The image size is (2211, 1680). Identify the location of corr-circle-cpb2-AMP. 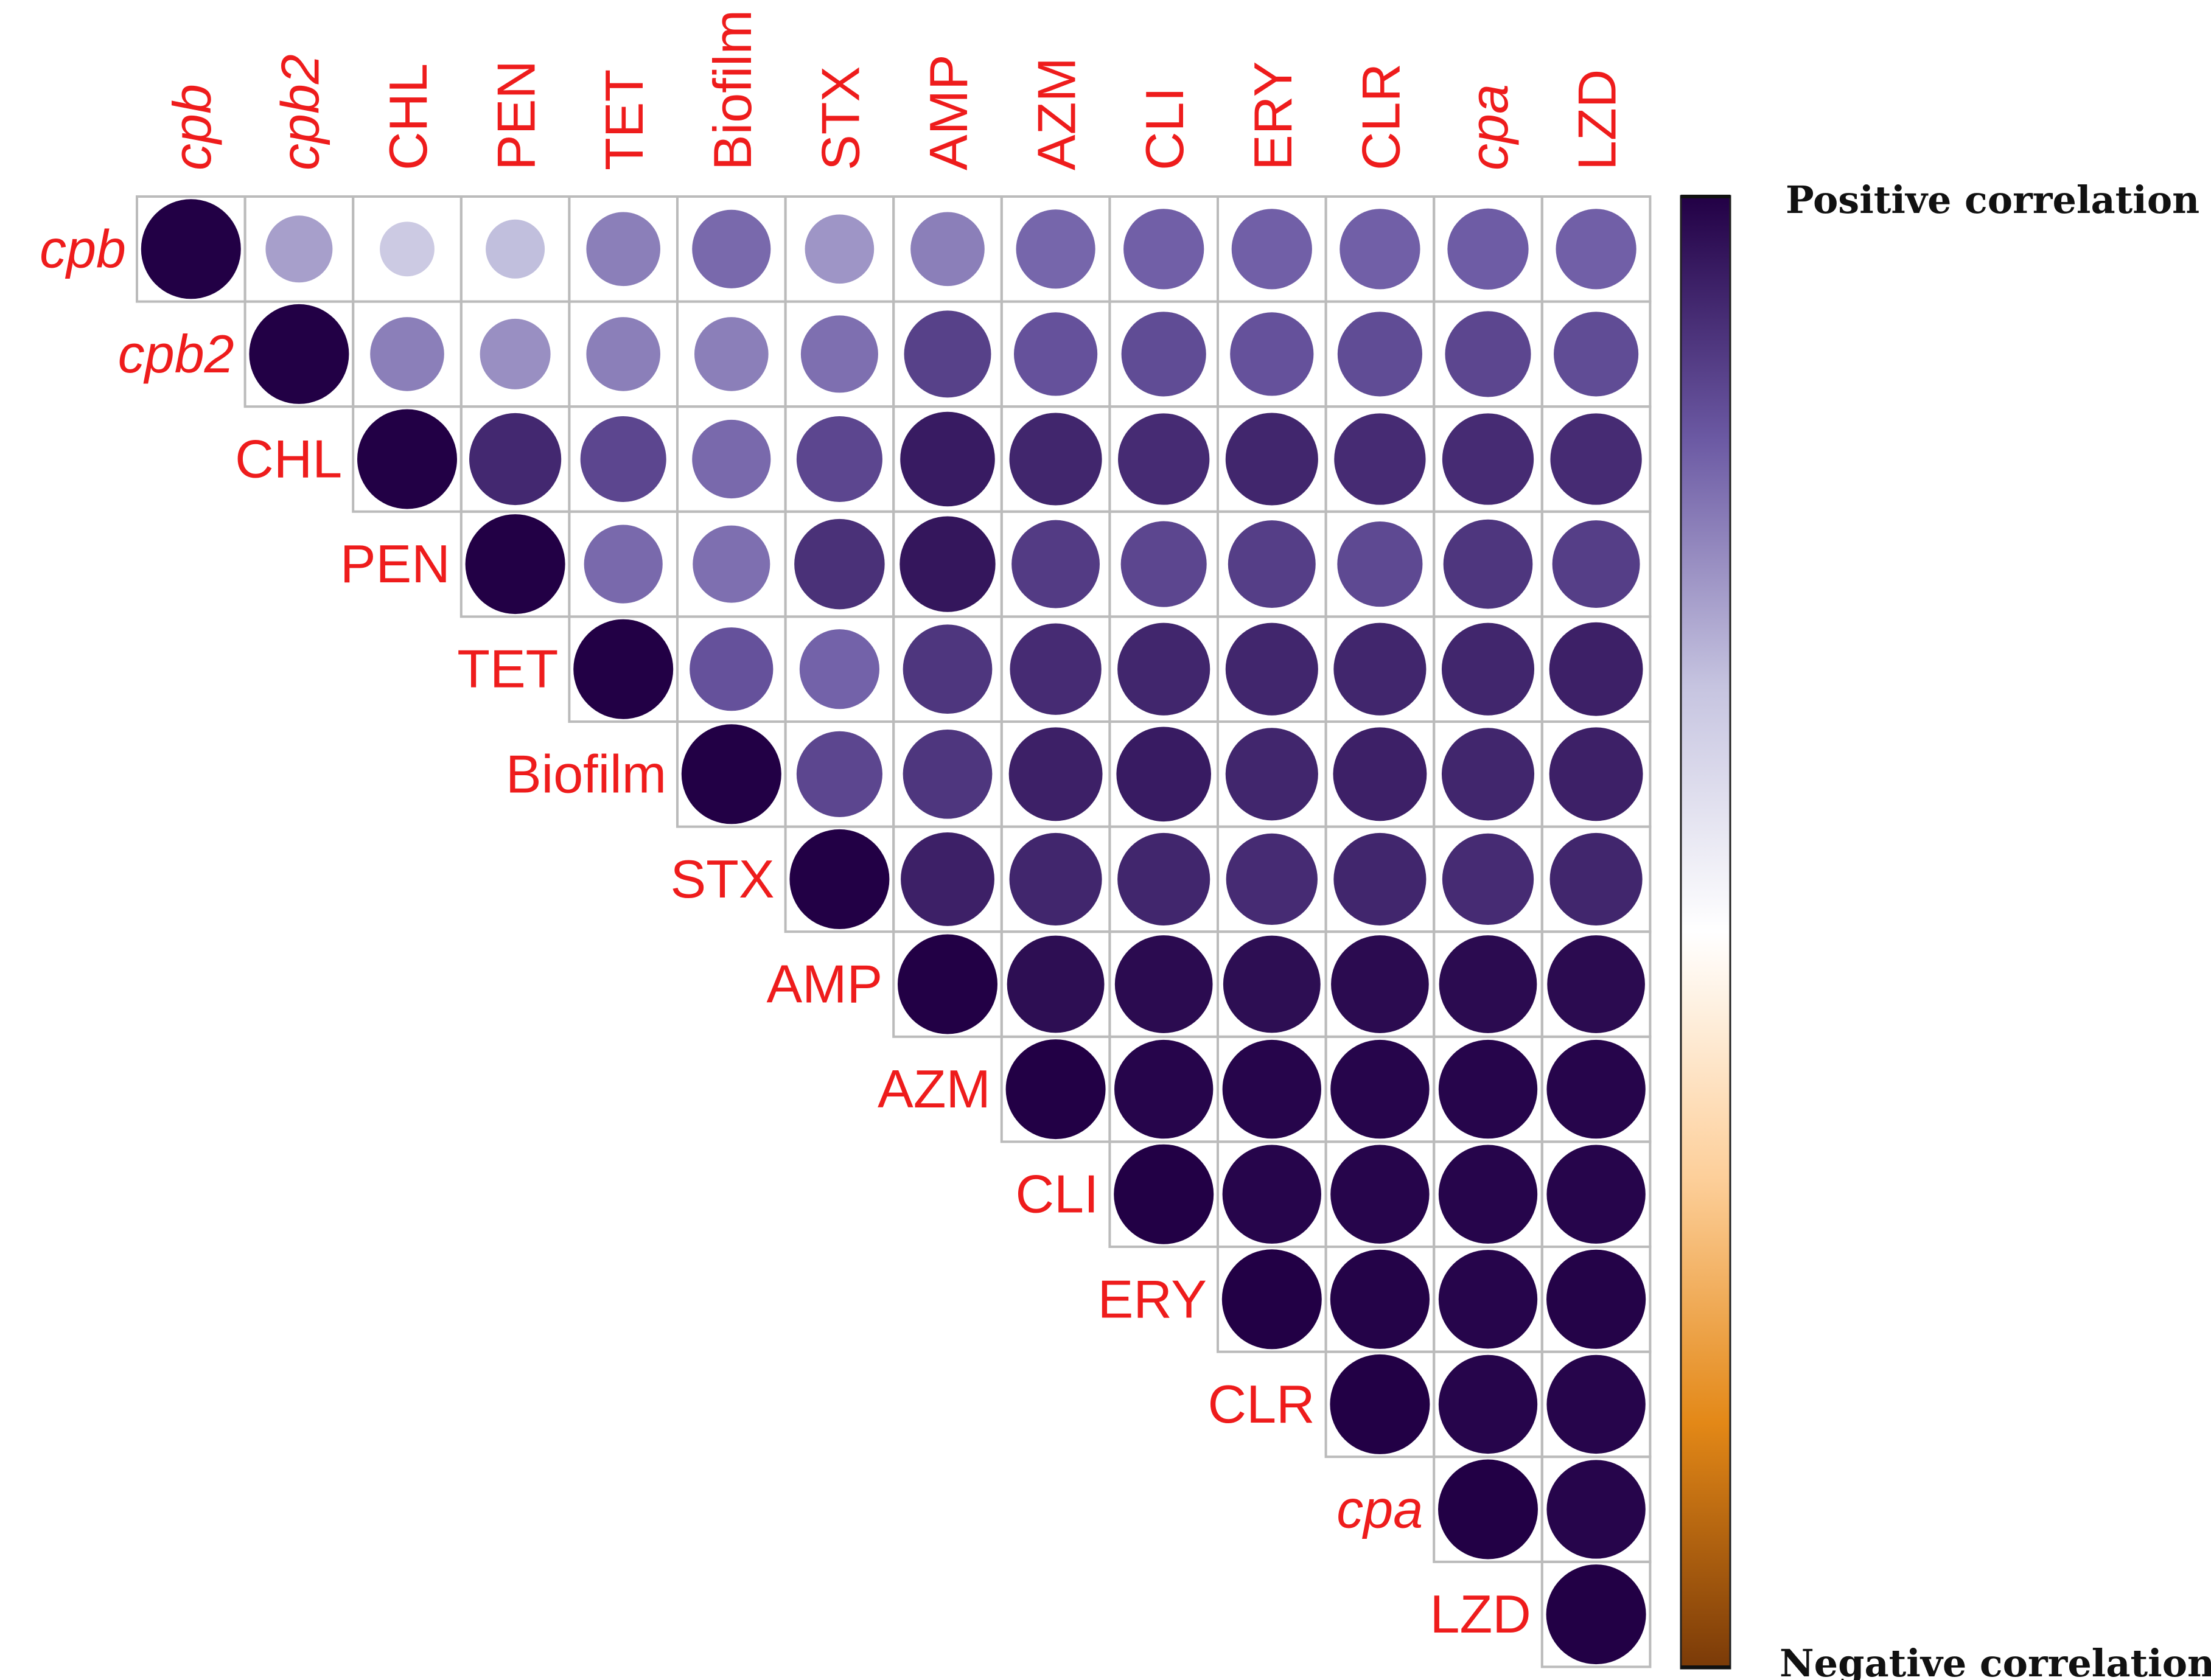
(947, 354).